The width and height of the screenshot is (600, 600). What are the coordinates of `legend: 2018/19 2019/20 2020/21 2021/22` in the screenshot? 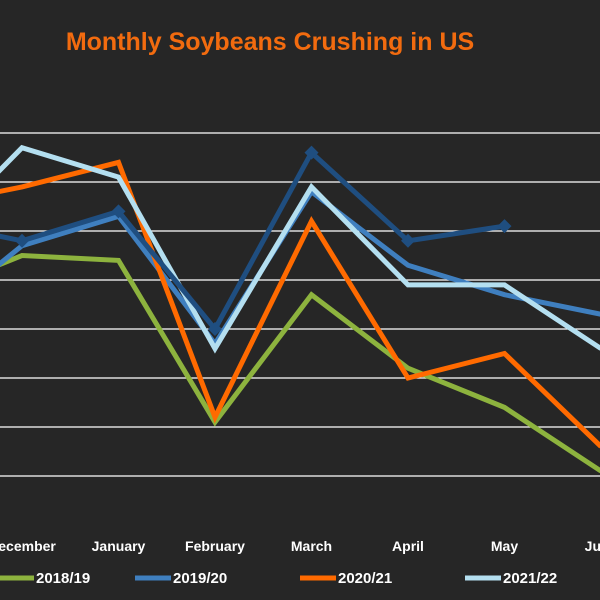 It's located at (278, 578).